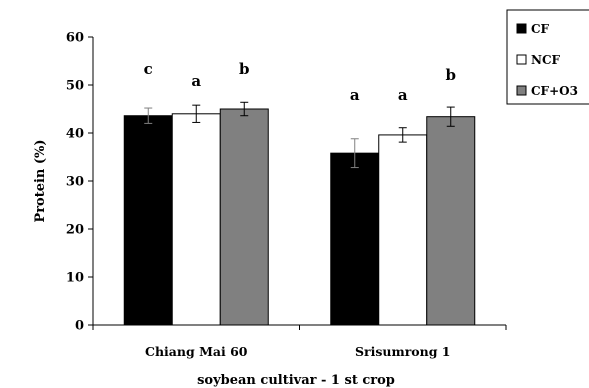  What do you see at coordinates (300, 82) in the screenshot?
I see `significance-letters: c a b a a b` at bounding box center [300, 82].